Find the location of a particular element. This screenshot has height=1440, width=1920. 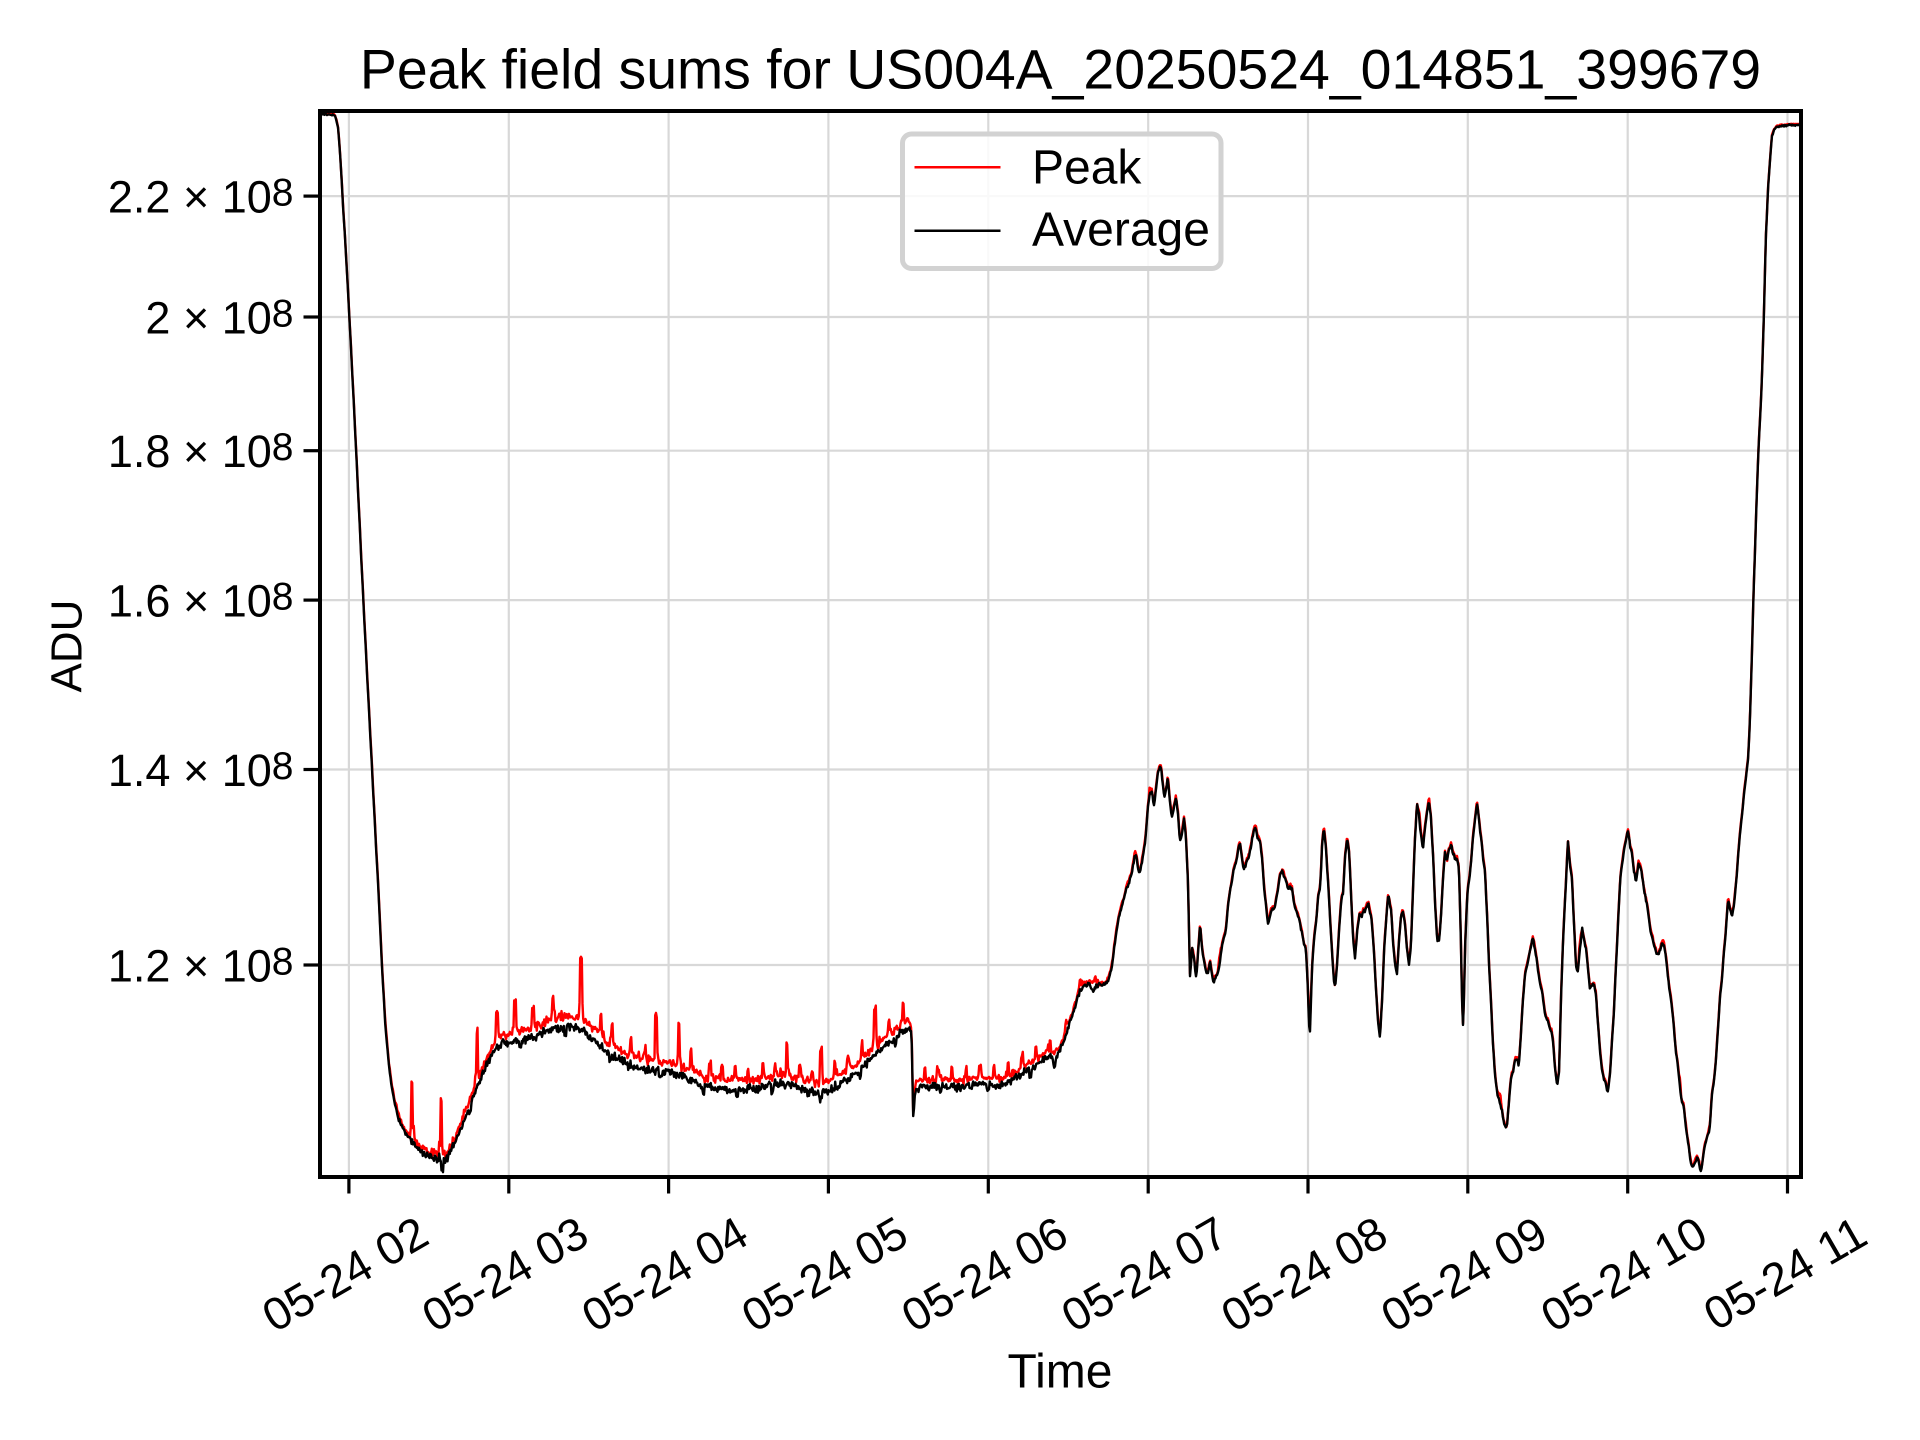

svg-text: 1.2 × 108 is located at coordinates (201, 966).